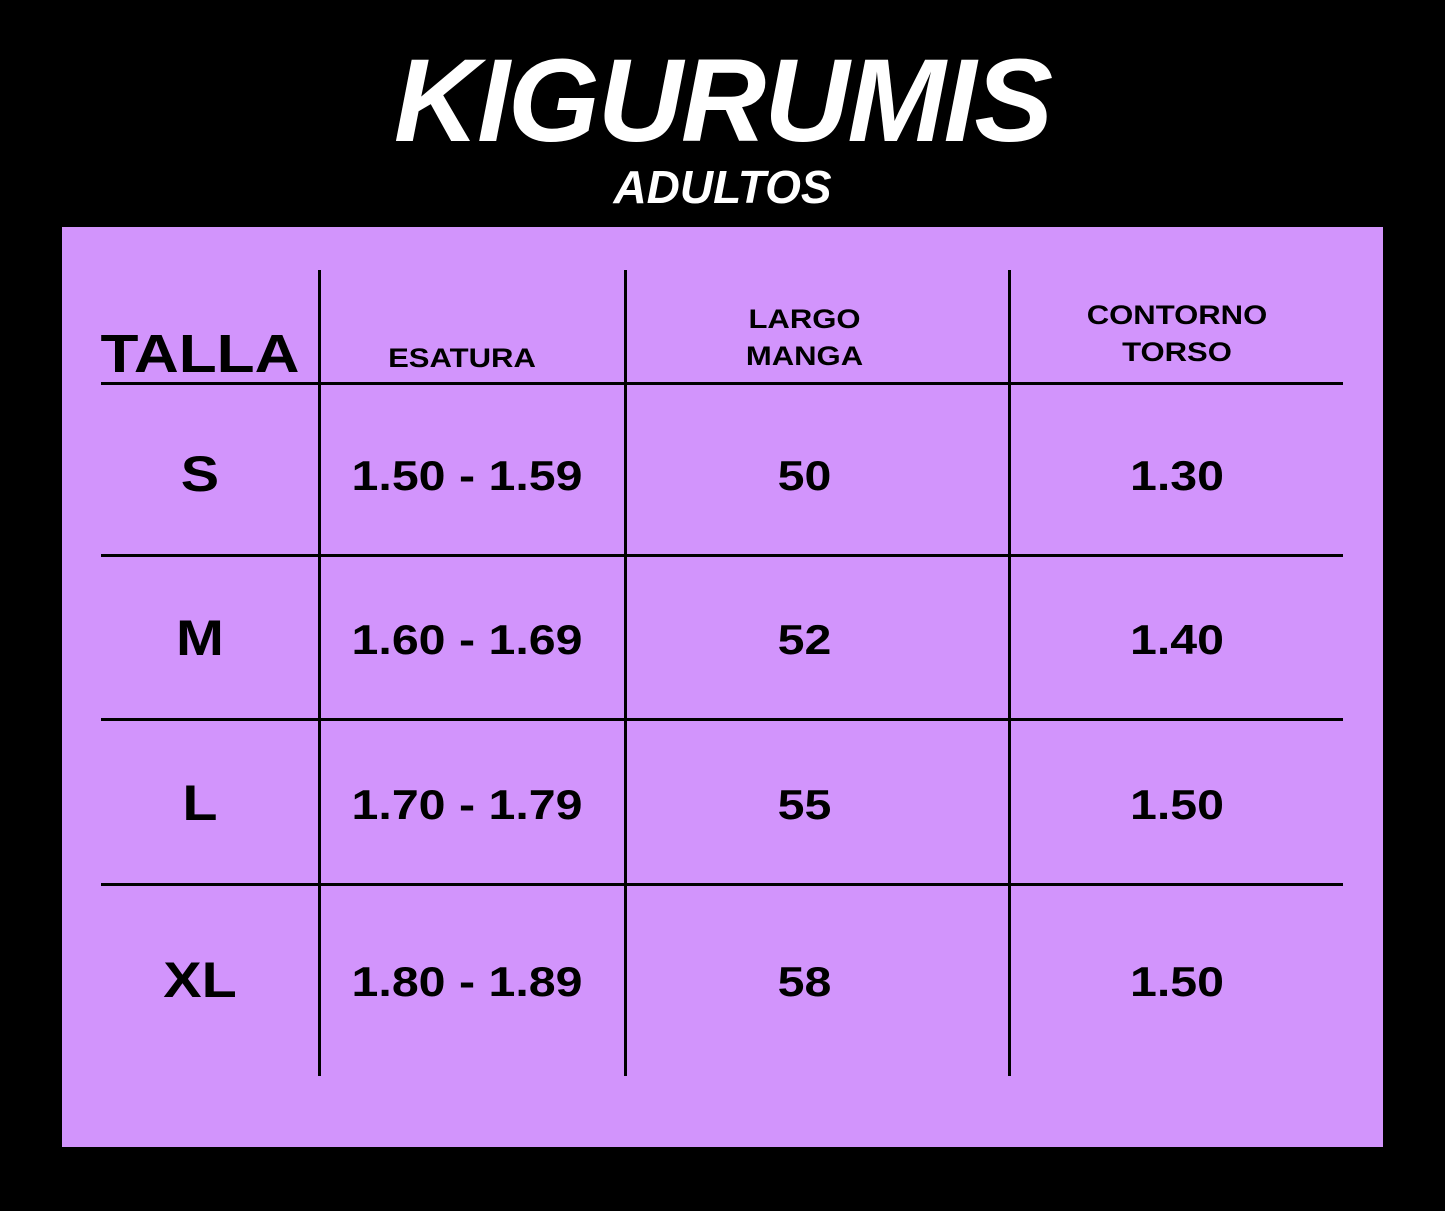 This screenshot has height=1211, width=1445. I want to click on cell-sleeve-length: 55, so click(804, 804).